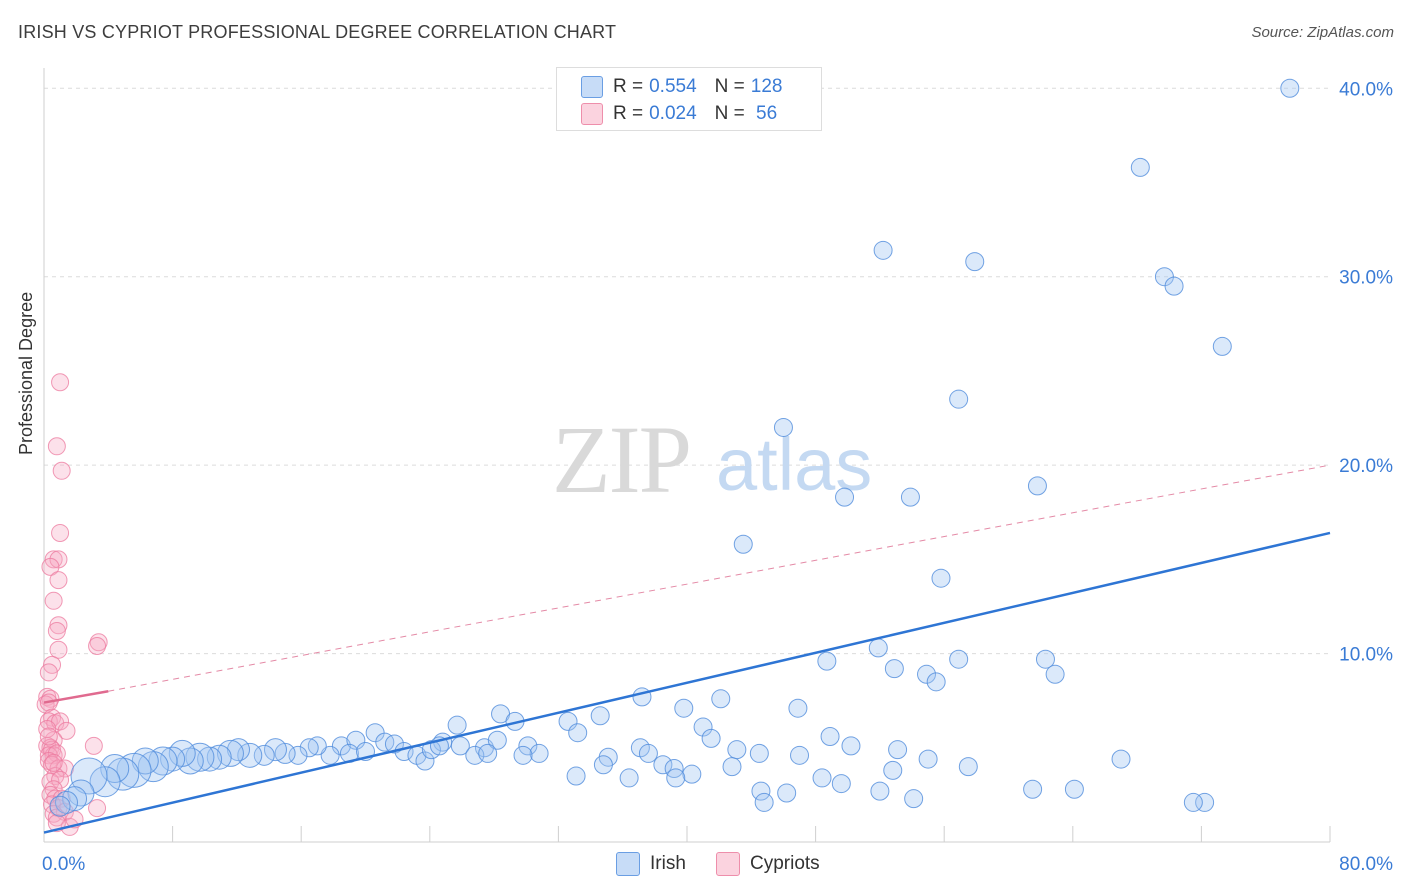  I want to click on irish-n-value: 128, so click(766, 86).